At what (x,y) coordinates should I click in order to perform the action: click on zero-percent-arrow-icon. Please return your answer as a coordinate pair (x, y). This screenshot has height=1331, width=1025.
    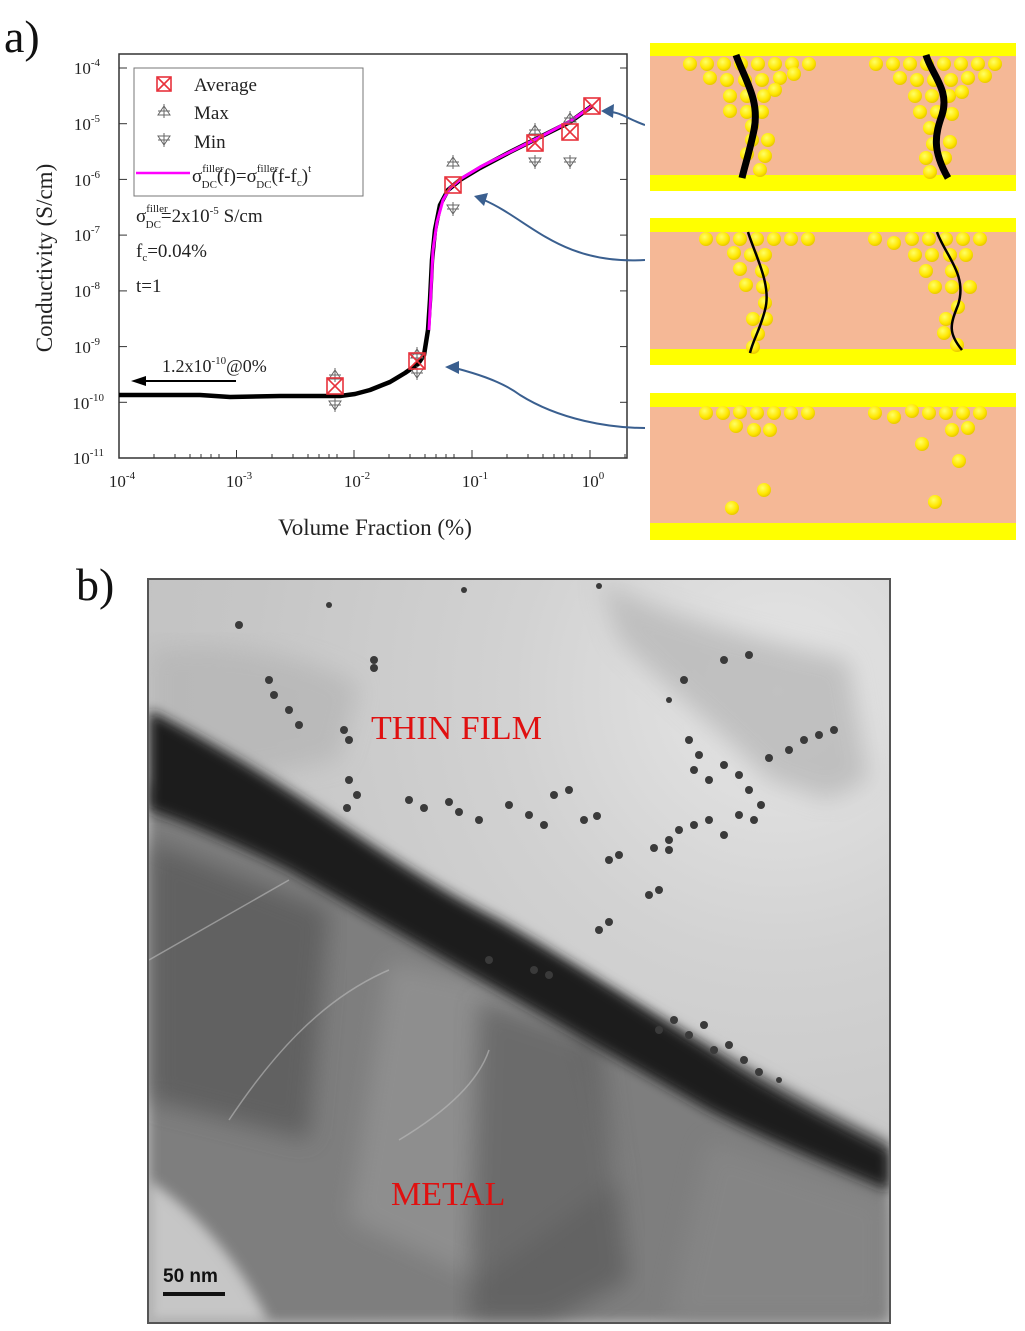
    Looking at the image, I should click on (183, 381).